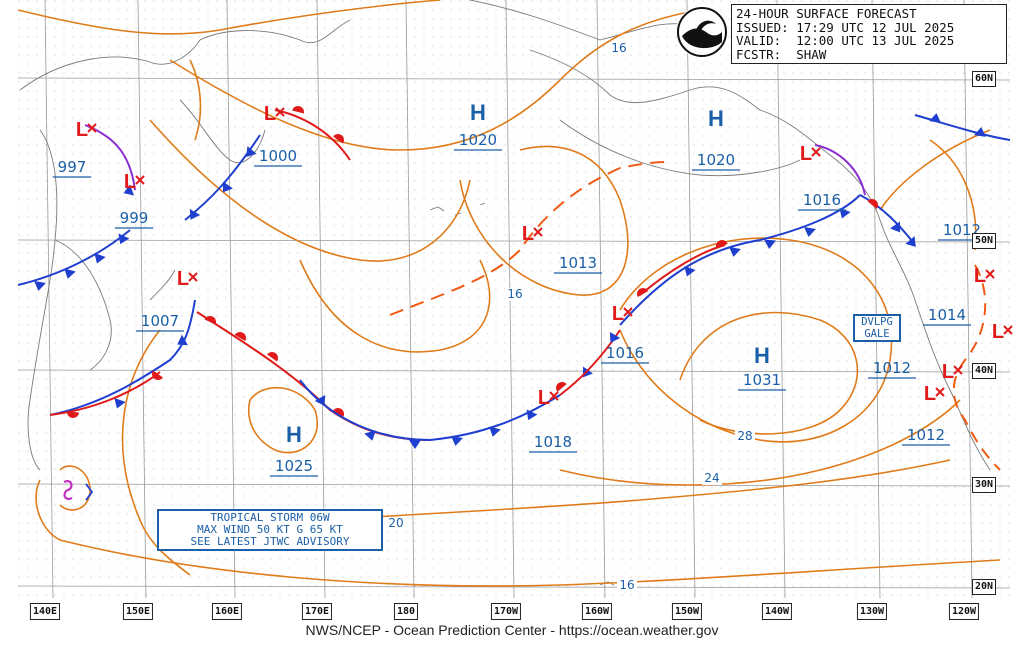  Describe the element at coordinates (845, 40) in the screenshot. I see `header-valid: VALID: 12:00 UTC 13 JUL 2025` at that location.